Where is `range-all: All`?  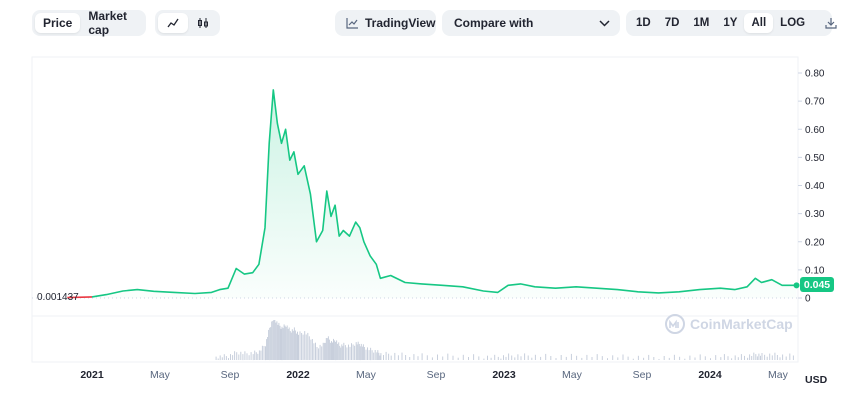 range-all: All is located at coordinates (759, 23).